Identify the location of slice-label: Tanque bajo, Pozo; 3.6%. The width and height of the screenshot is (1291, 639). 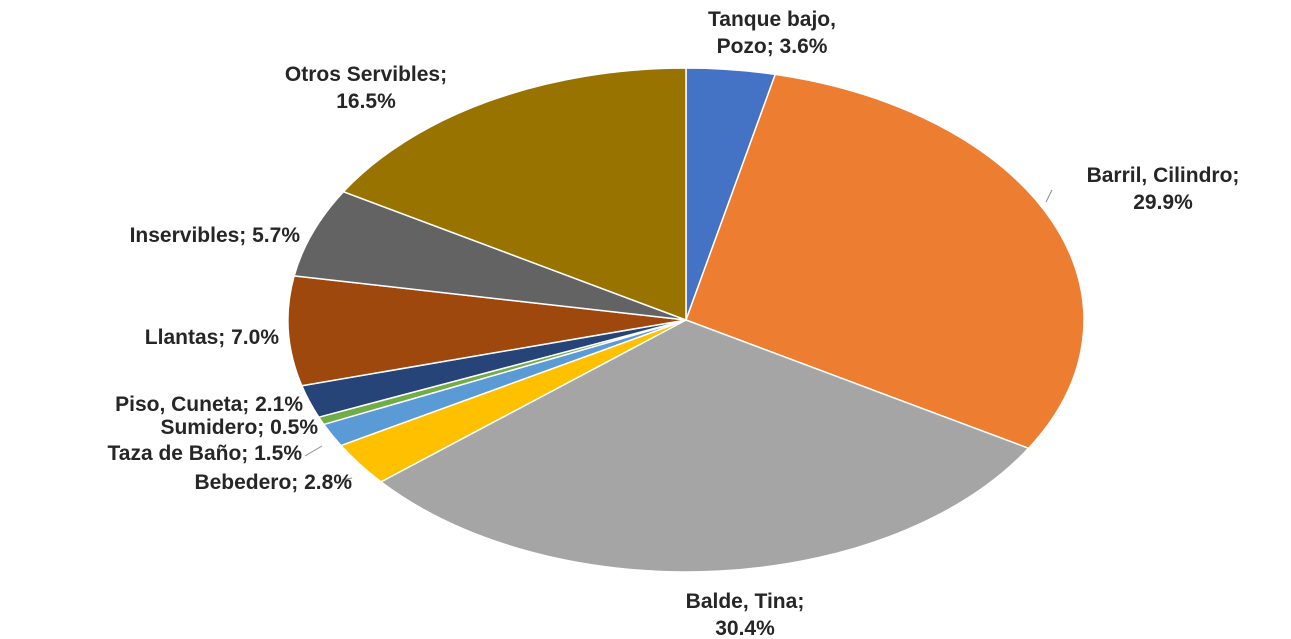
(772, 33).